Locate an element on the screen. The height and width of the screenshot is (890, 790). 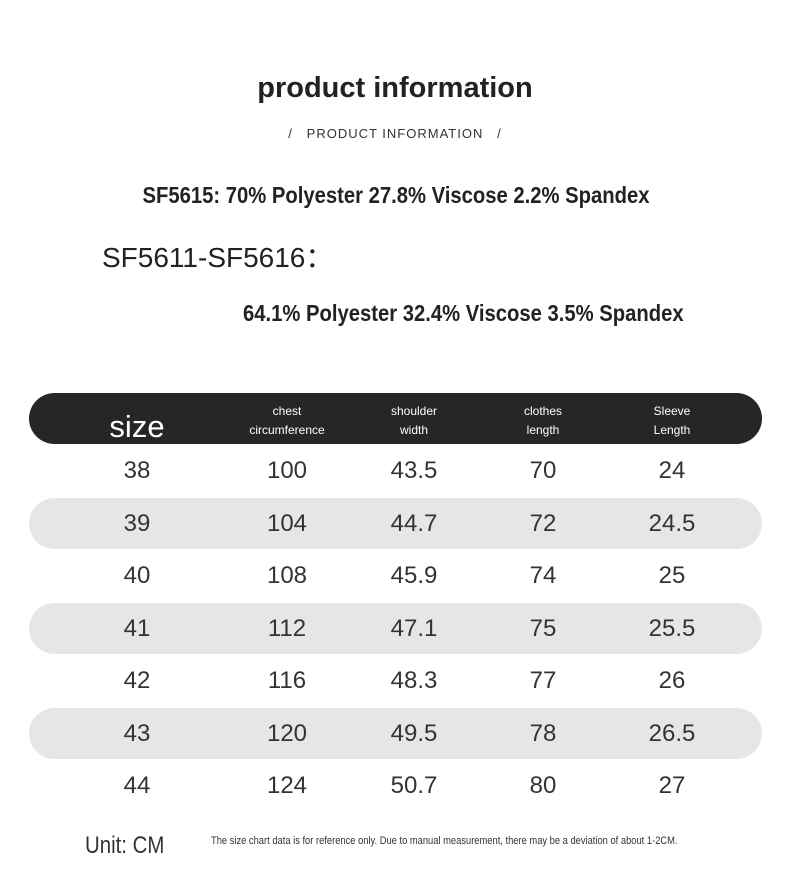
table-cell: 74 is located at coordinates (543, 575).